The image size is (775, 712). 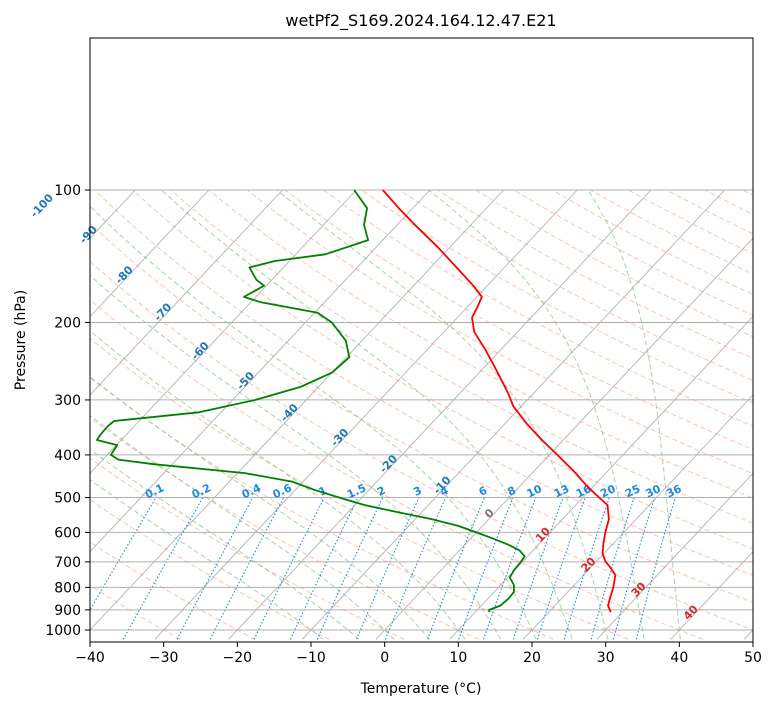 I want to click on x-tick-label: 0, so click(x=384, y=658).